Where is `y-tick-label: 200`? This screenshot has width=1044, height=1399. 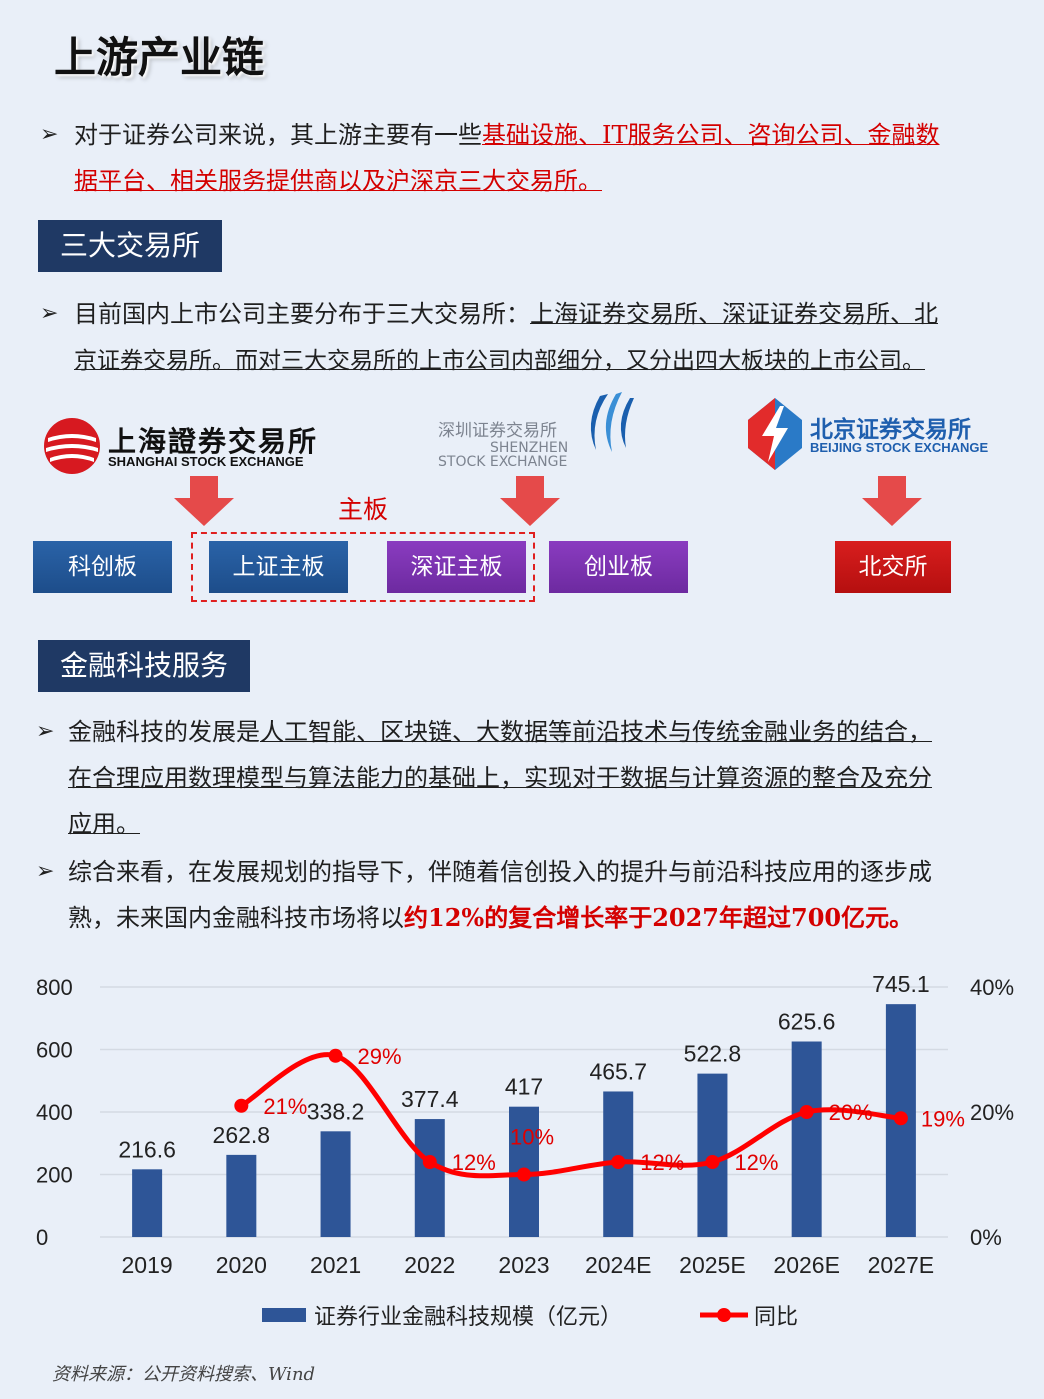 y-tick-label: 200 is located at coordinates (54, 1175).